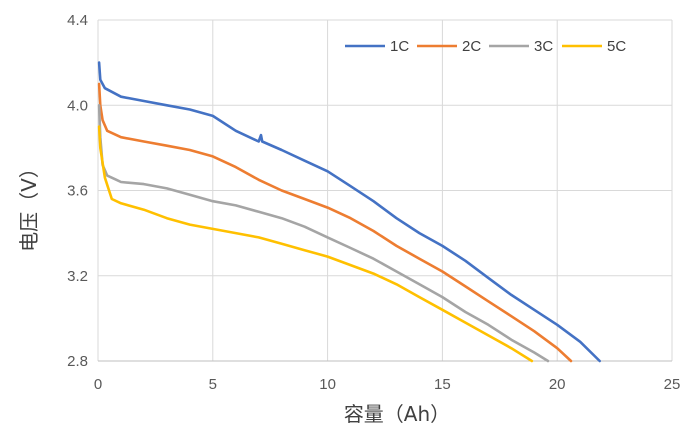 This screenshot has height=437, width=698. What do you see at coordinates (387, 384) in the screenshot?
I see `x-axis-ticks: 0 5 10 15 20 25` at bounding box center [387, 384].